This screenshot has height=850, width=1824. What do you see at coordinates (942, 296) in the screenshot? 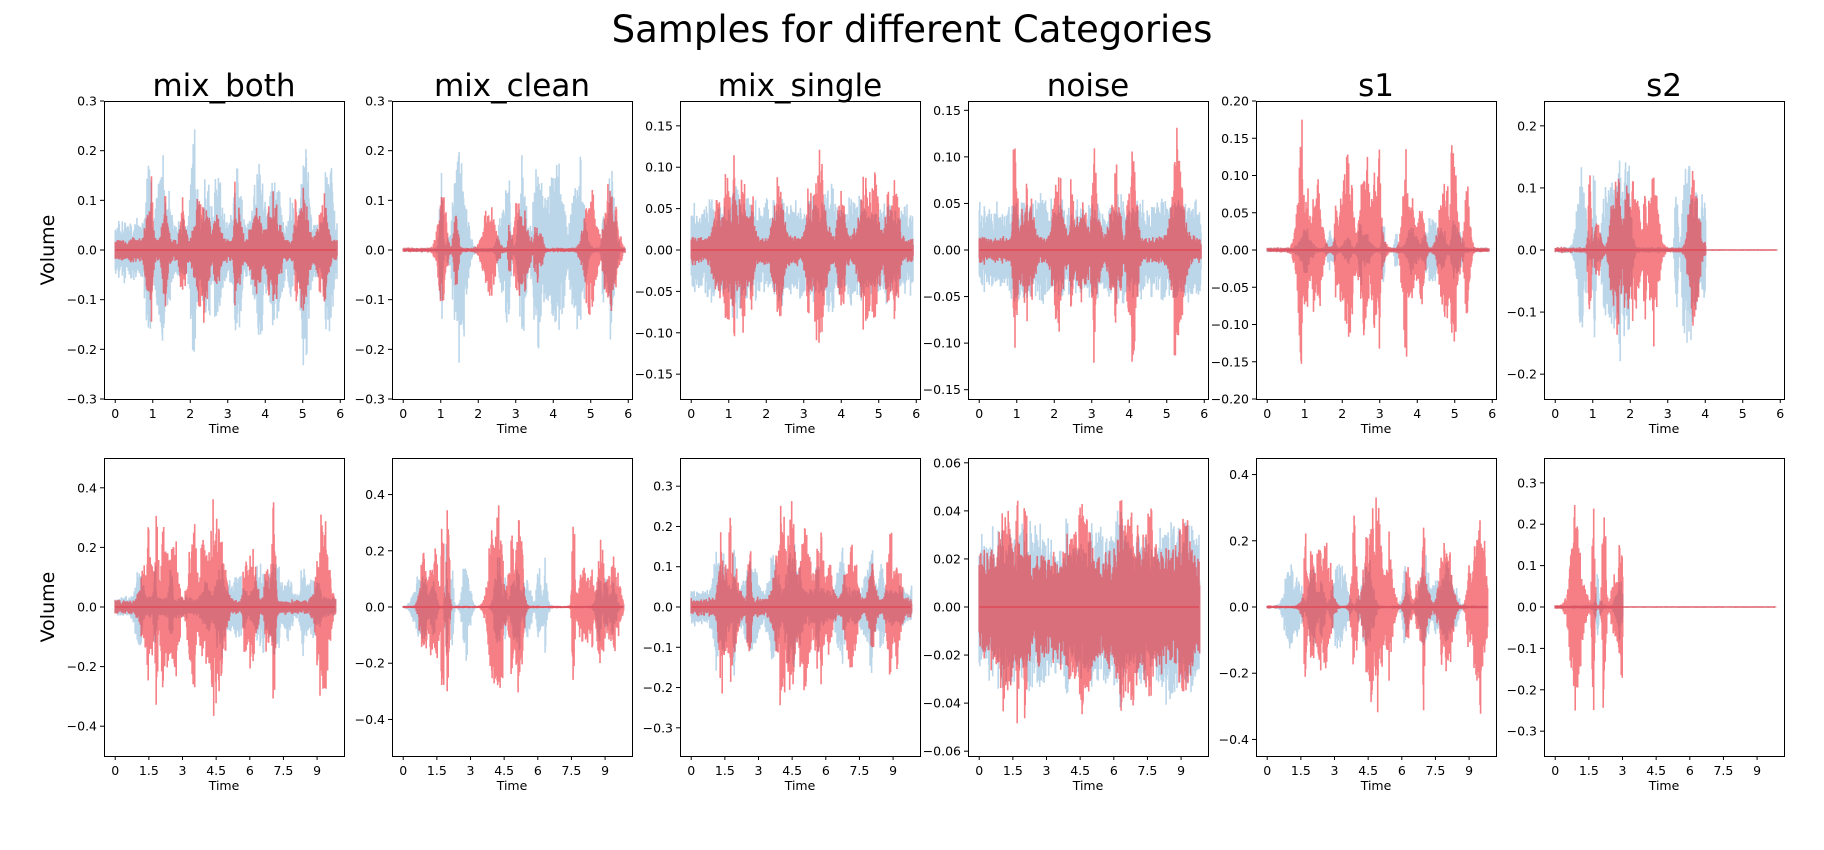
I see `y-tick-label: −0.05` at bounding box center [942, 296].